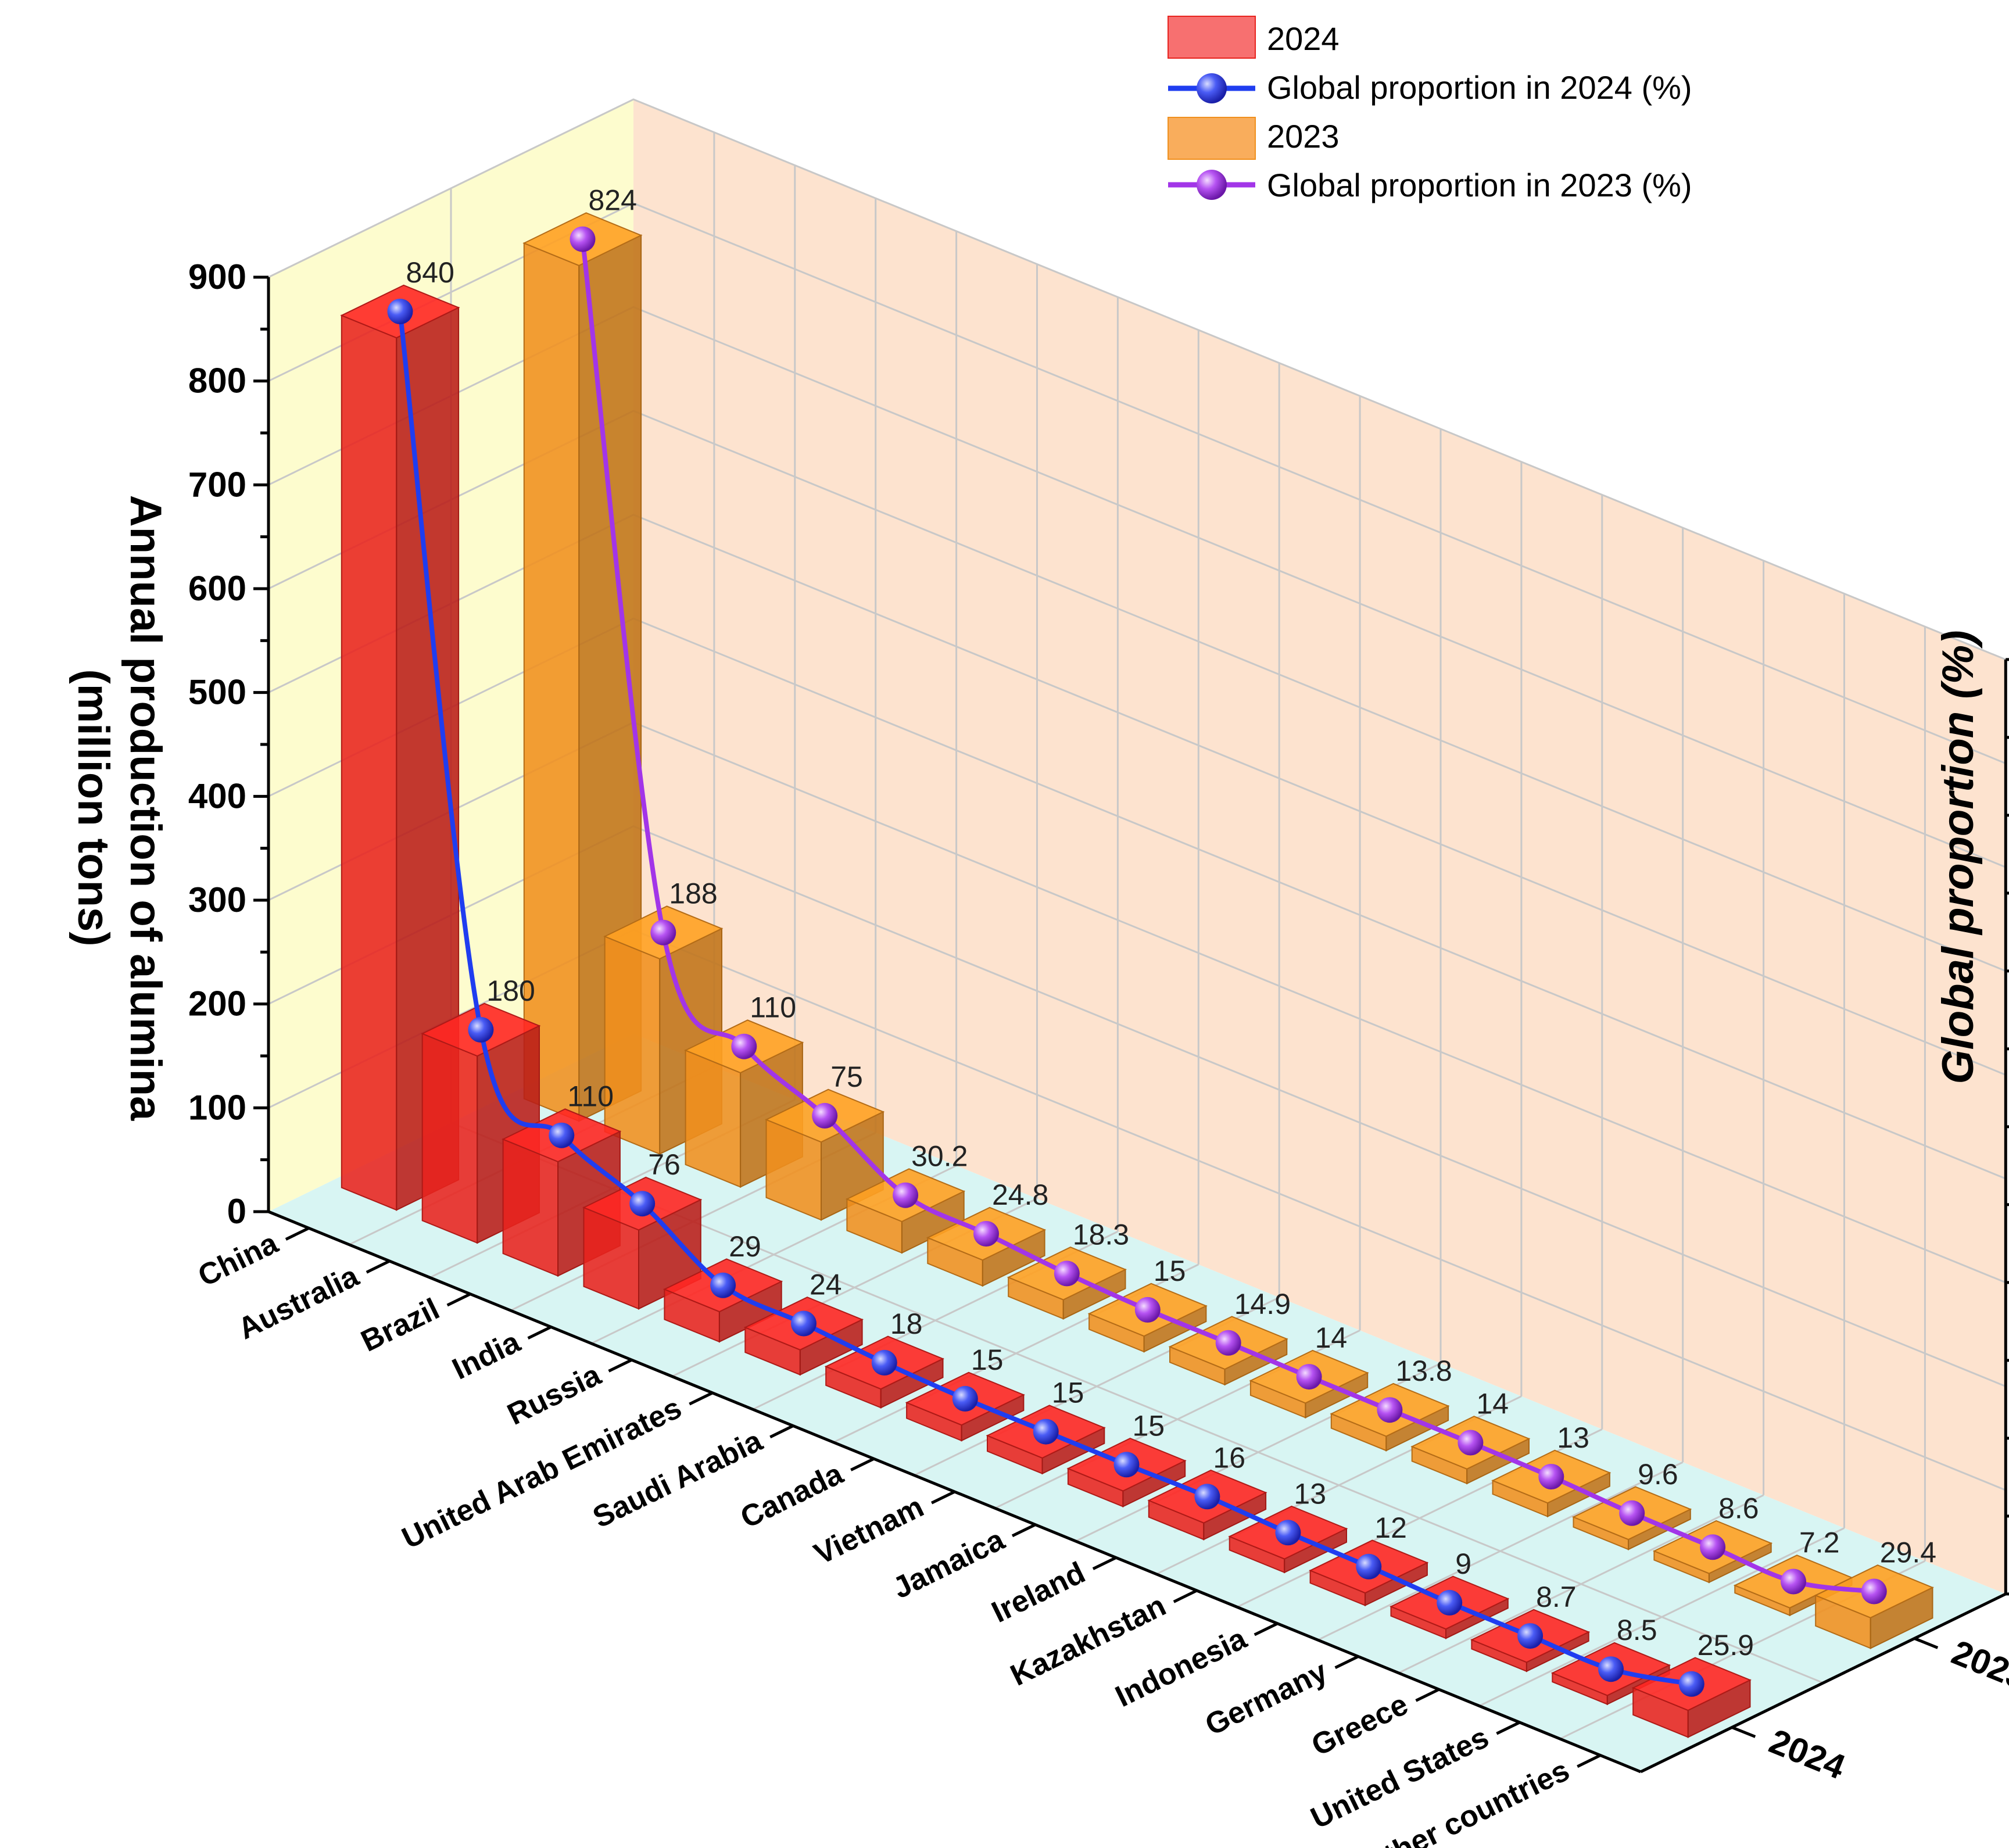  Describe the element at coordinates (1303, 136) in the screenshot. I see `legend-label-2023: 2023` at that location.